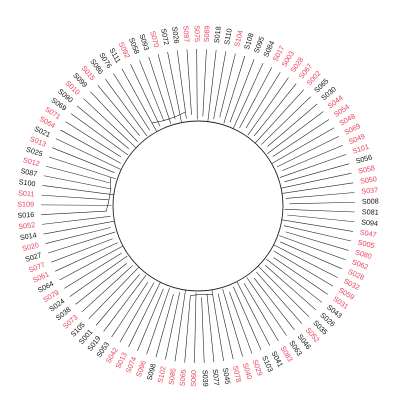 This screenshot has height=400, width=400. What do you see at coordinates (206, 378) in the screenshot?
I see `leaf-label: S039` at bounding box center [206, 378].